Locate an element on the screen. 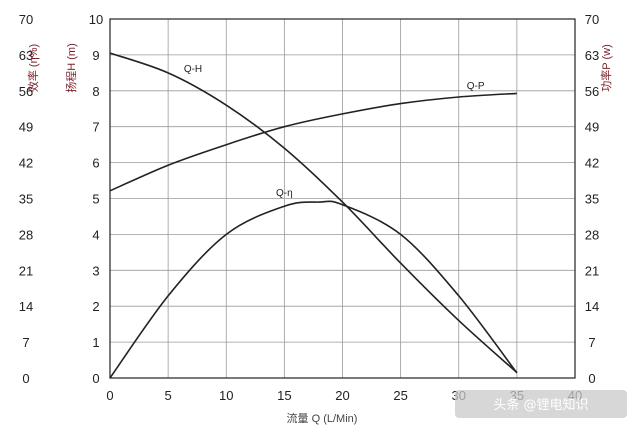 The width and height of the screenshot is (640, 433). y-tick-label-head: 6 is located at coordinates (95, 163).